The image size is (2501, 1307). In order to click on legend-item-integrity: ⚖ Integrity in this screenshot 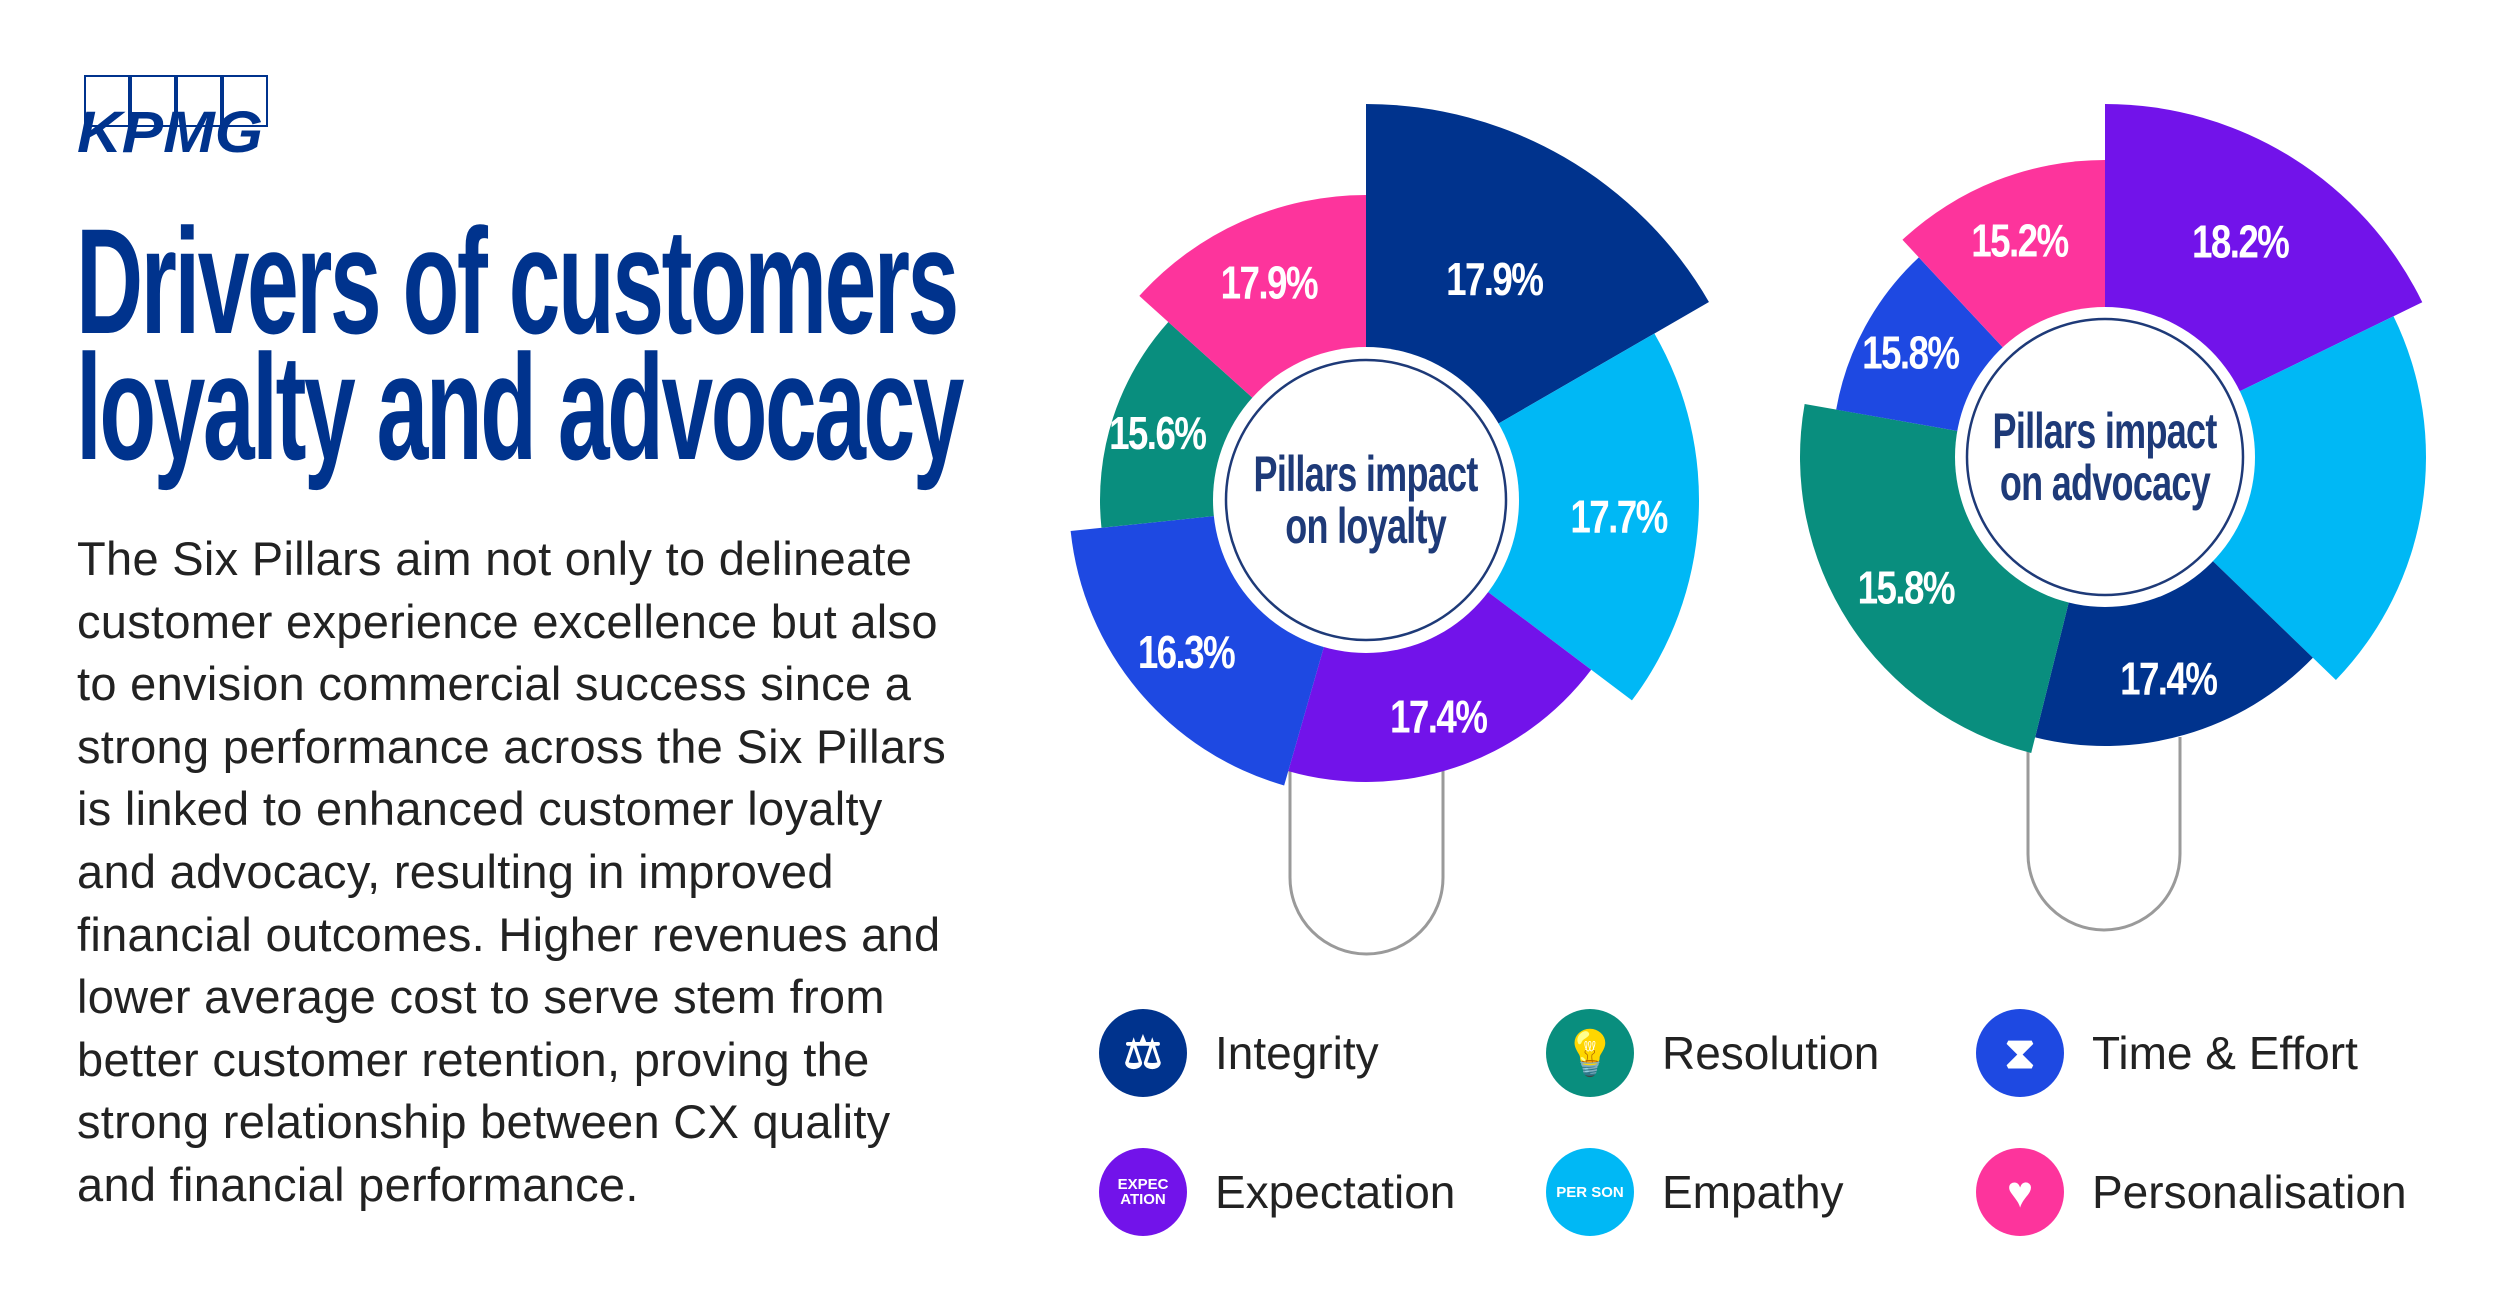, I will do `click(1239, 1053)`.